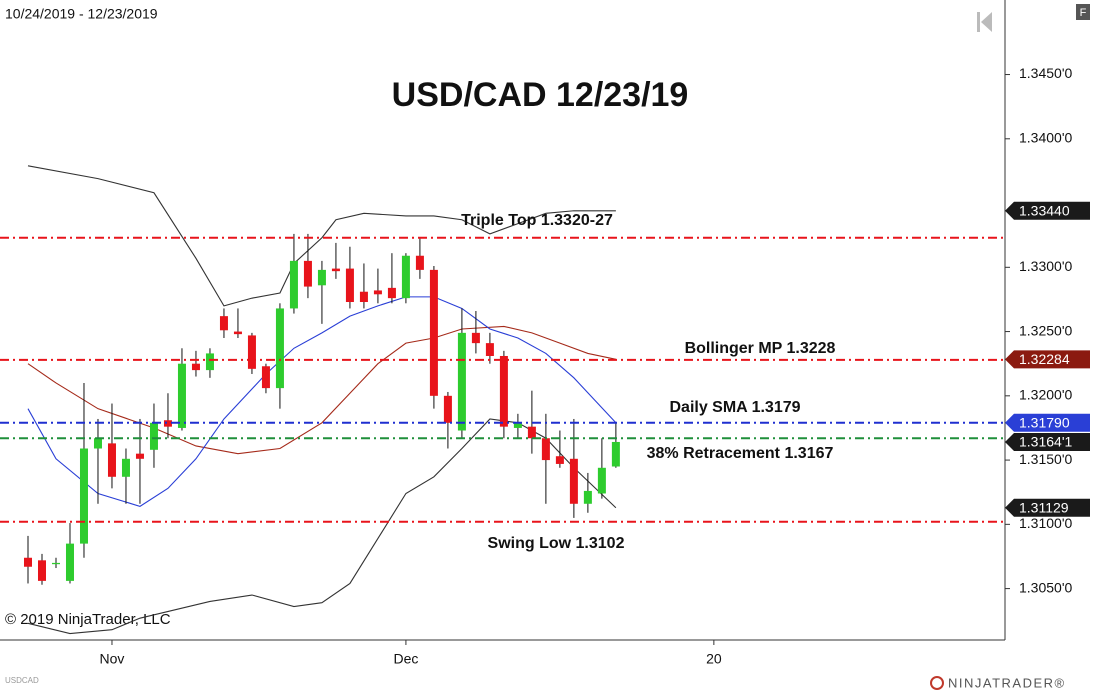 The width and height of the screenshot is (1094, 692). I want to click on nav-icon, so click(984, 22).